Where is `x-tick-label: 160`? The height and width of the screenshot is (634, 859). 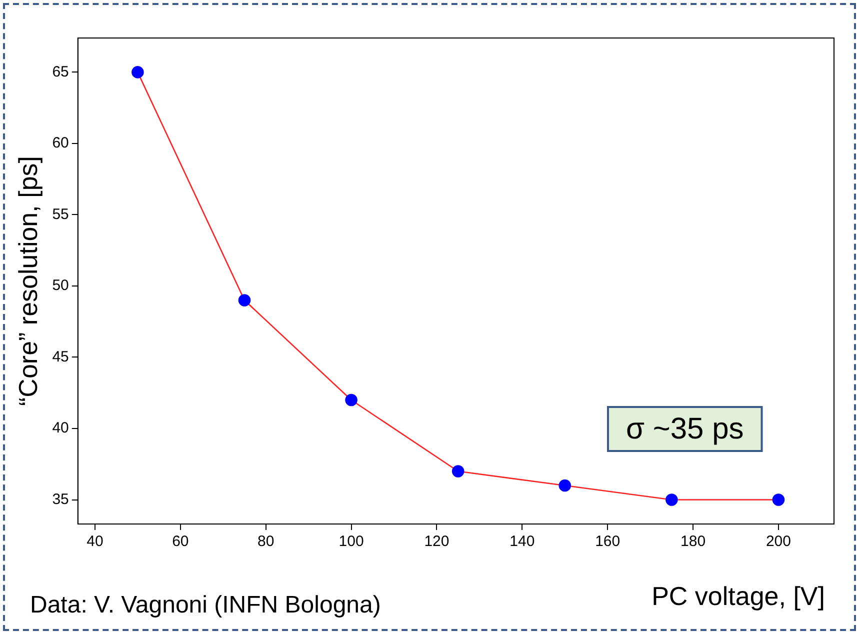
x-tick-label: 160 is located at coordinates (607, 541).